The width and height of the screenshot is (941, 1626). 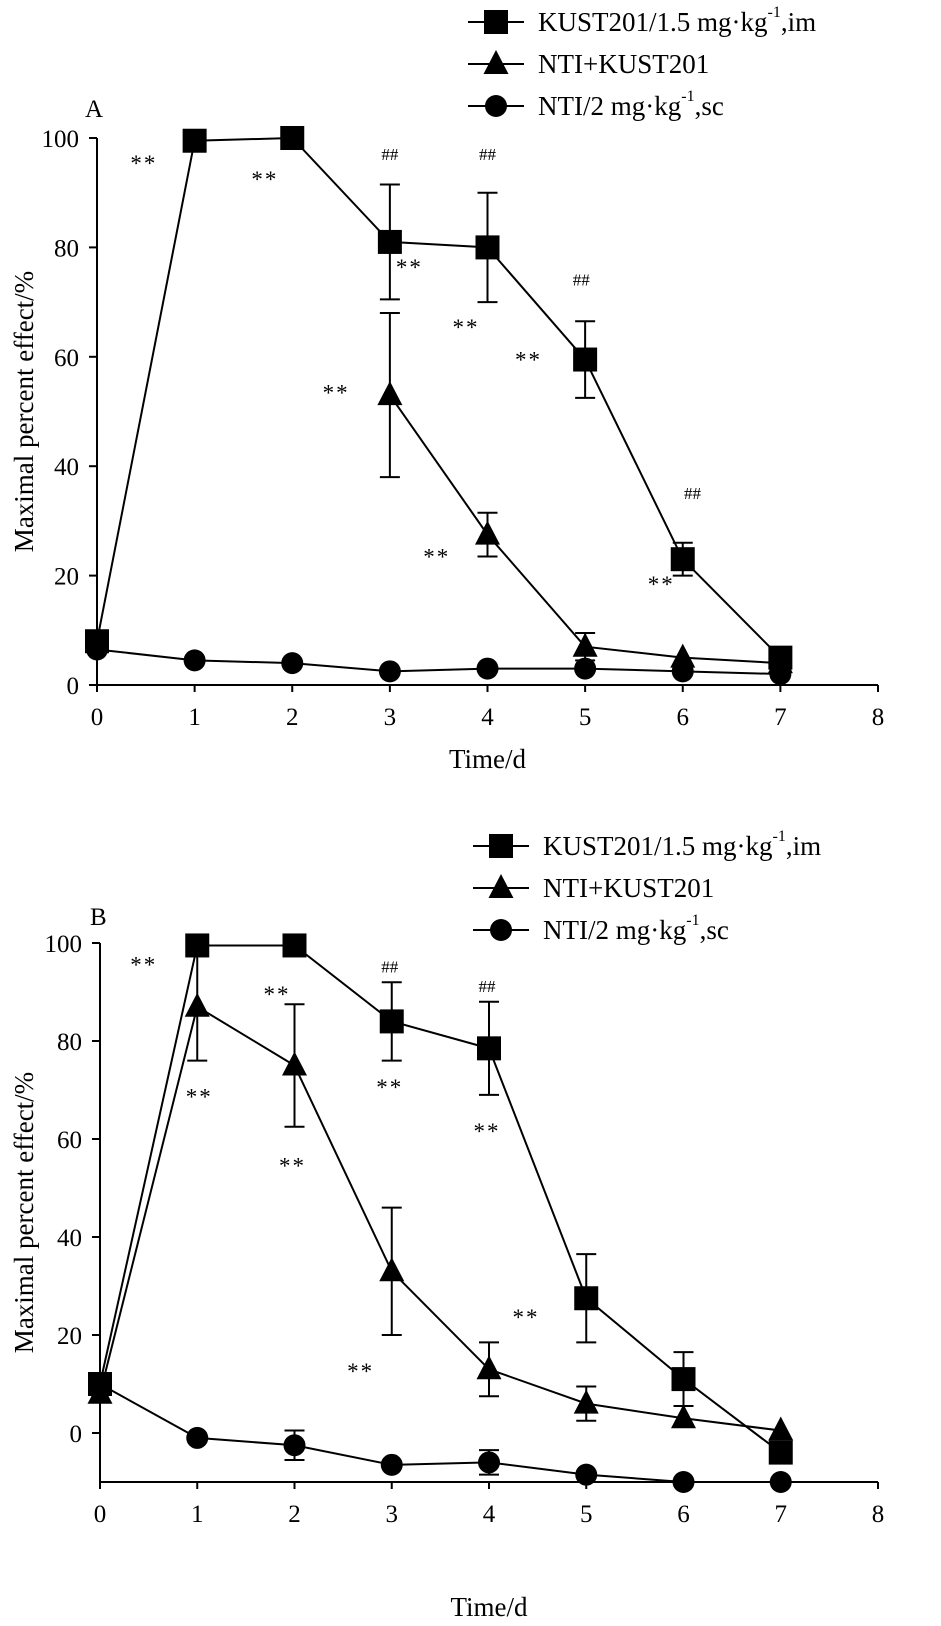 What do you see at coordinates (878, 1514) in the screenshot?
I see `x-tick-label: 8` at bounding box center [878, 1514].